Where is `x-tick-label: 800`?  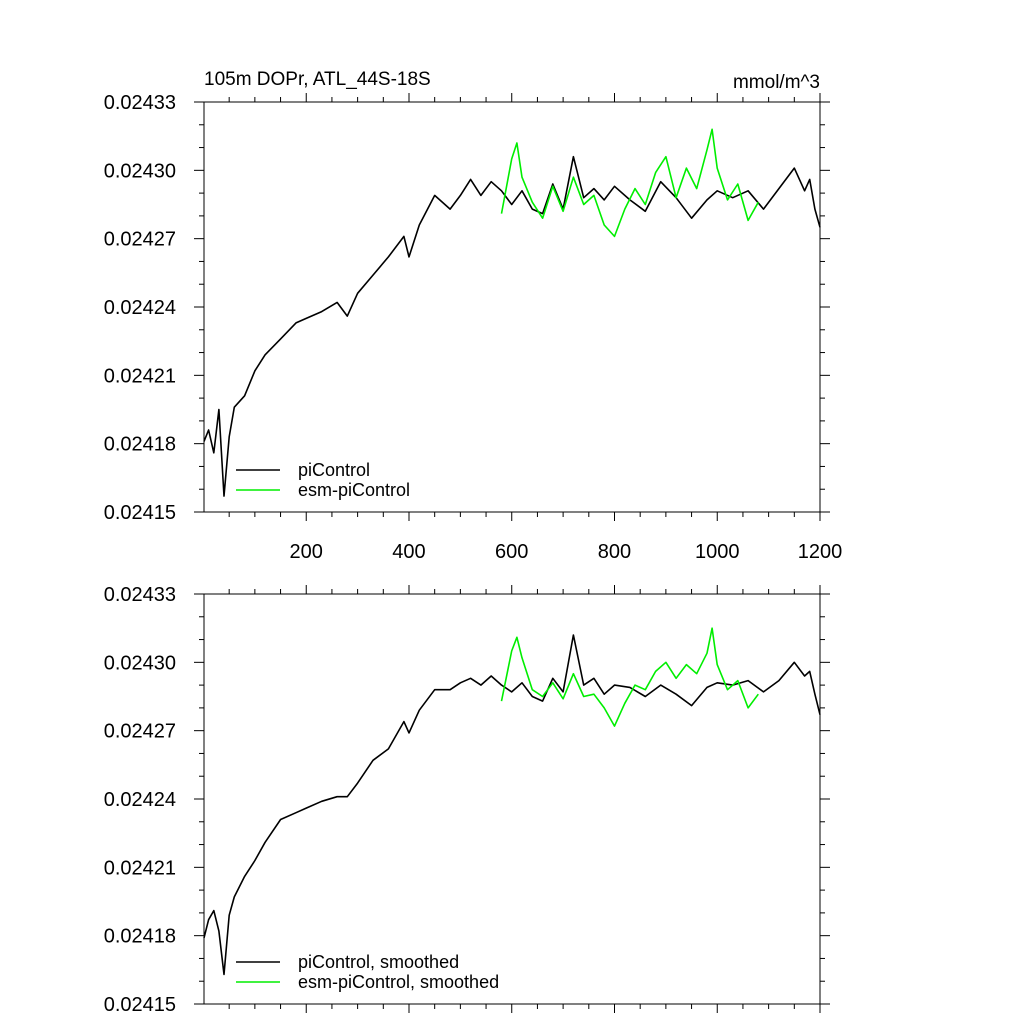
x-tick-label: 800 is located at coordinates (614, 552).